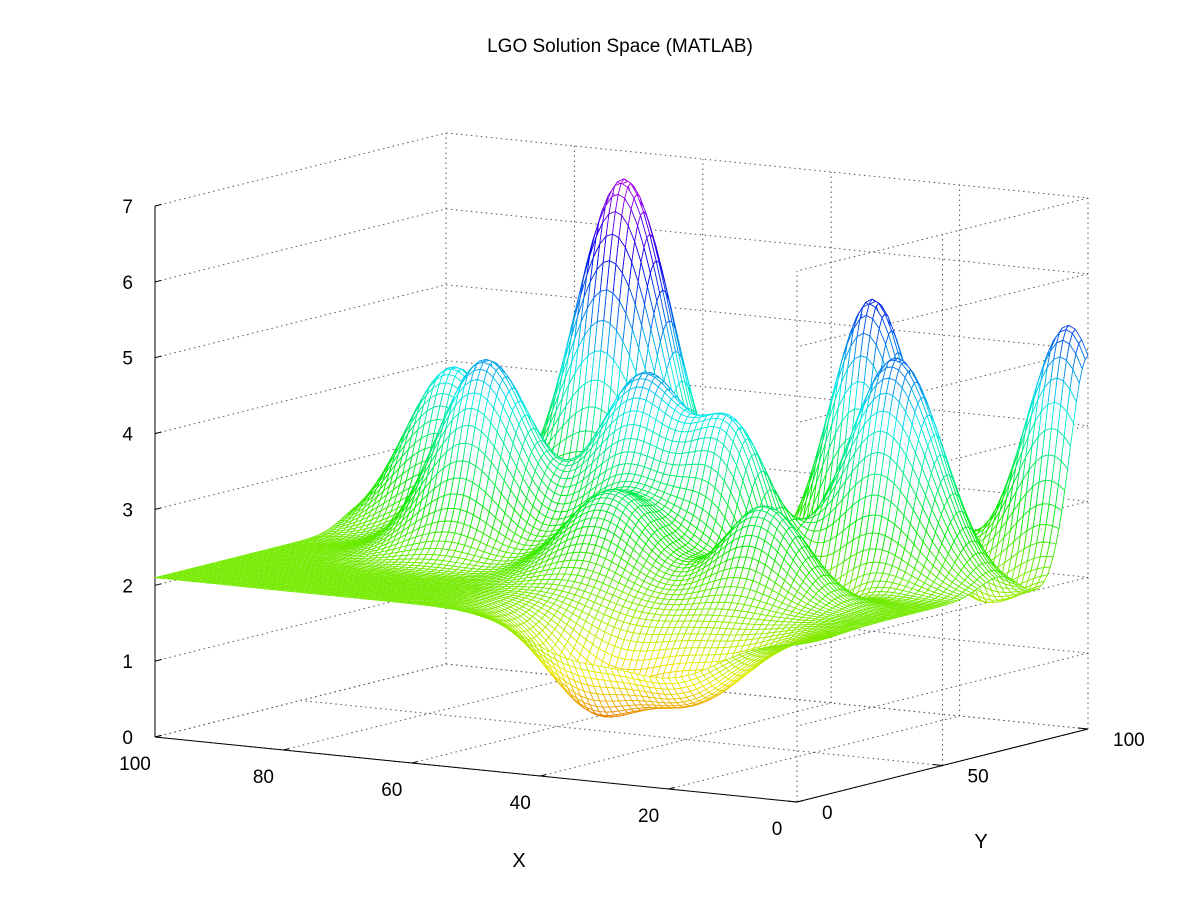 Image resolution: width=1200 pixels, height=900 pixels. I want to click on z-tick-label-7: 7, so click(127, 207).